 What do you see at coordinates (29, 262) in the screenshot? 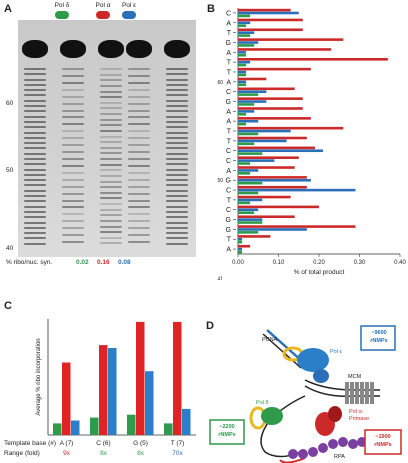
I see `ribo-label: % ribo/nuc. syn.` at bounding box center [29, 262].